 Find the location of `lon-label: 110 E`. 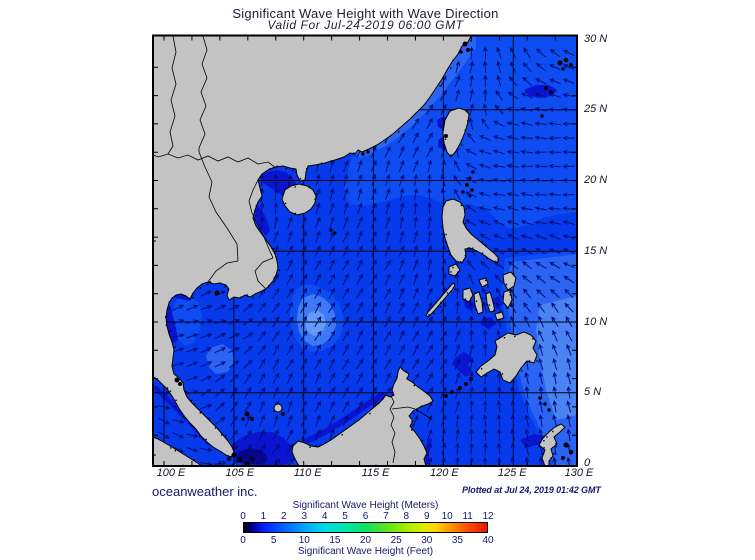

lon-label: 110 E is located at coordinates (307, 473).